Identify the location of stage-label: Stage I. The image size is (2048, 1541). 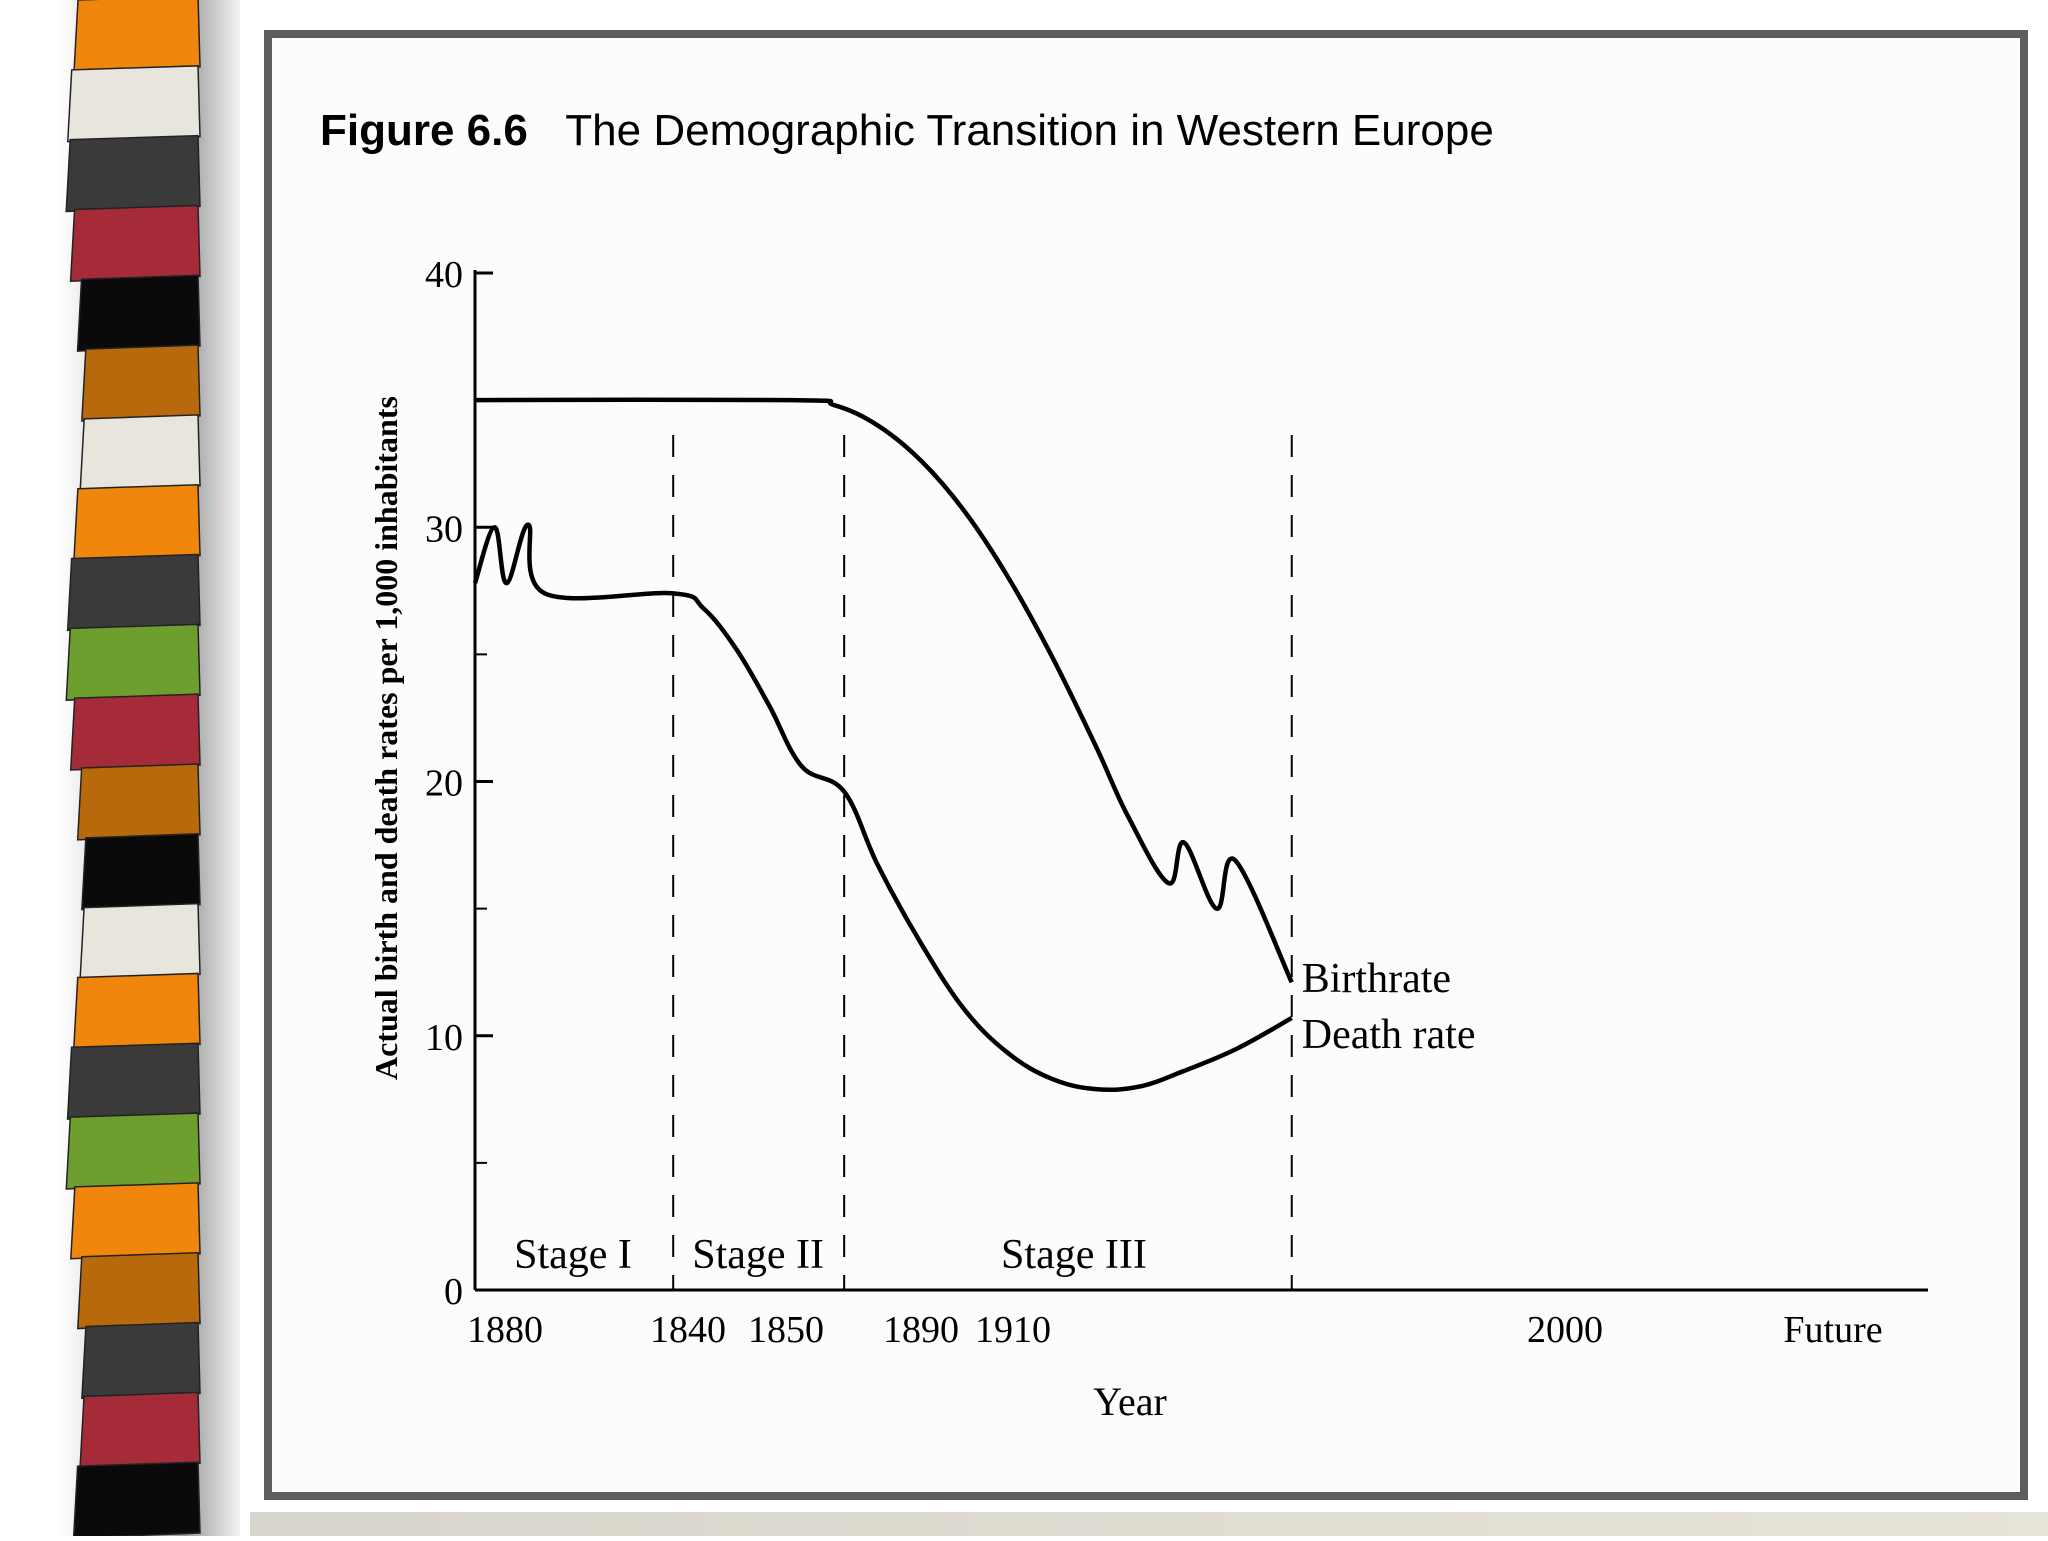
(573, 1255).